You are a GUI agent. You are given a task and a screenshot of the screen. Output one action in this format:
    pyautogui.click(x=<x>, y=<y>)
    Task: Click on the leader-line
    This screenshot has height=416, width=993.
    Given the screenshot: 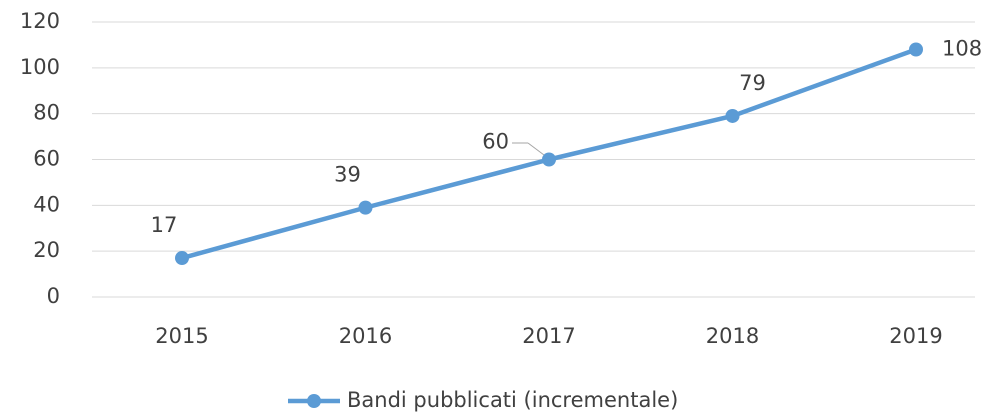 What is the action you would take?
    pyautogui.click(x=536, y=149)
    